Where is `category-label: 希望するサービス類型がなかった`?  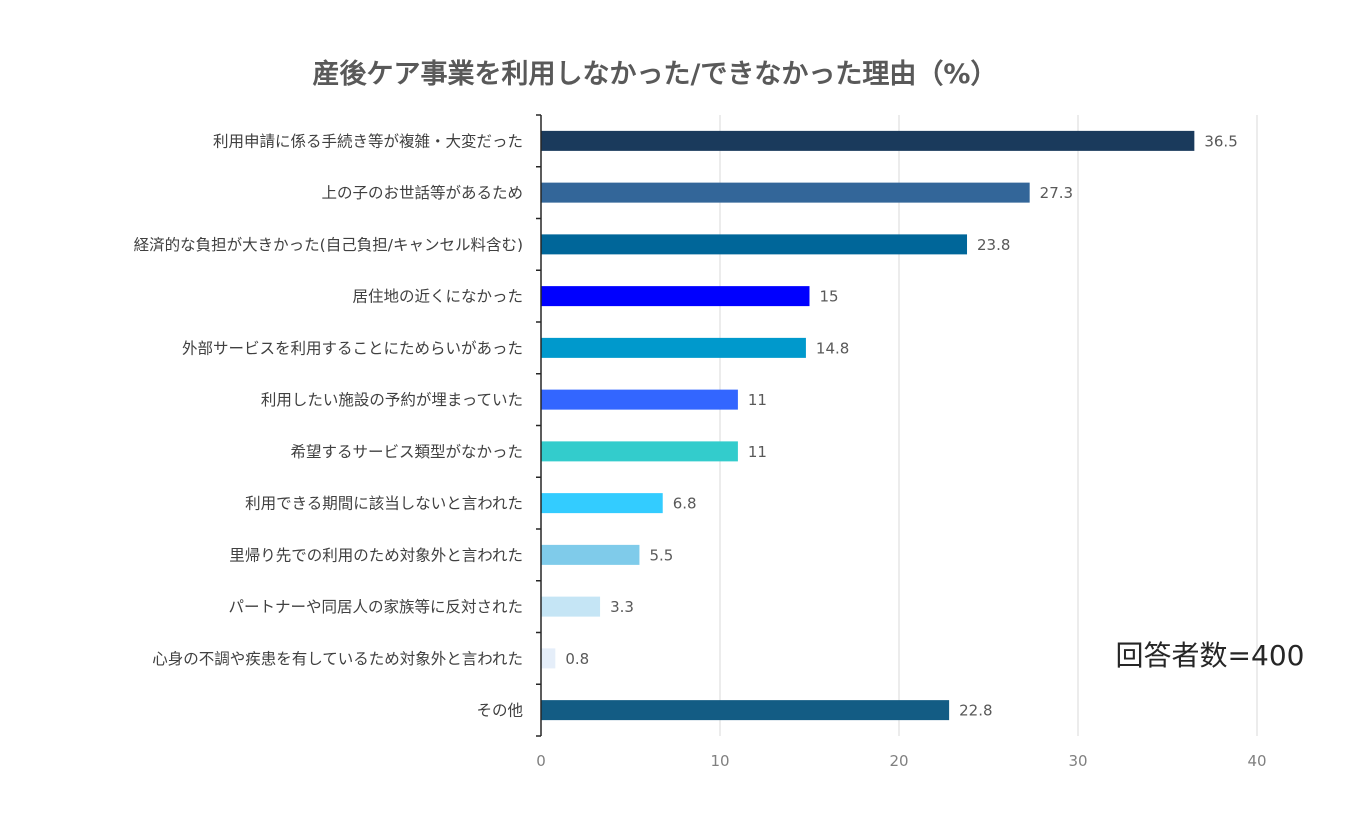 category-label: 希望するサービス類型がなかった is located at coordinates (406, 452).